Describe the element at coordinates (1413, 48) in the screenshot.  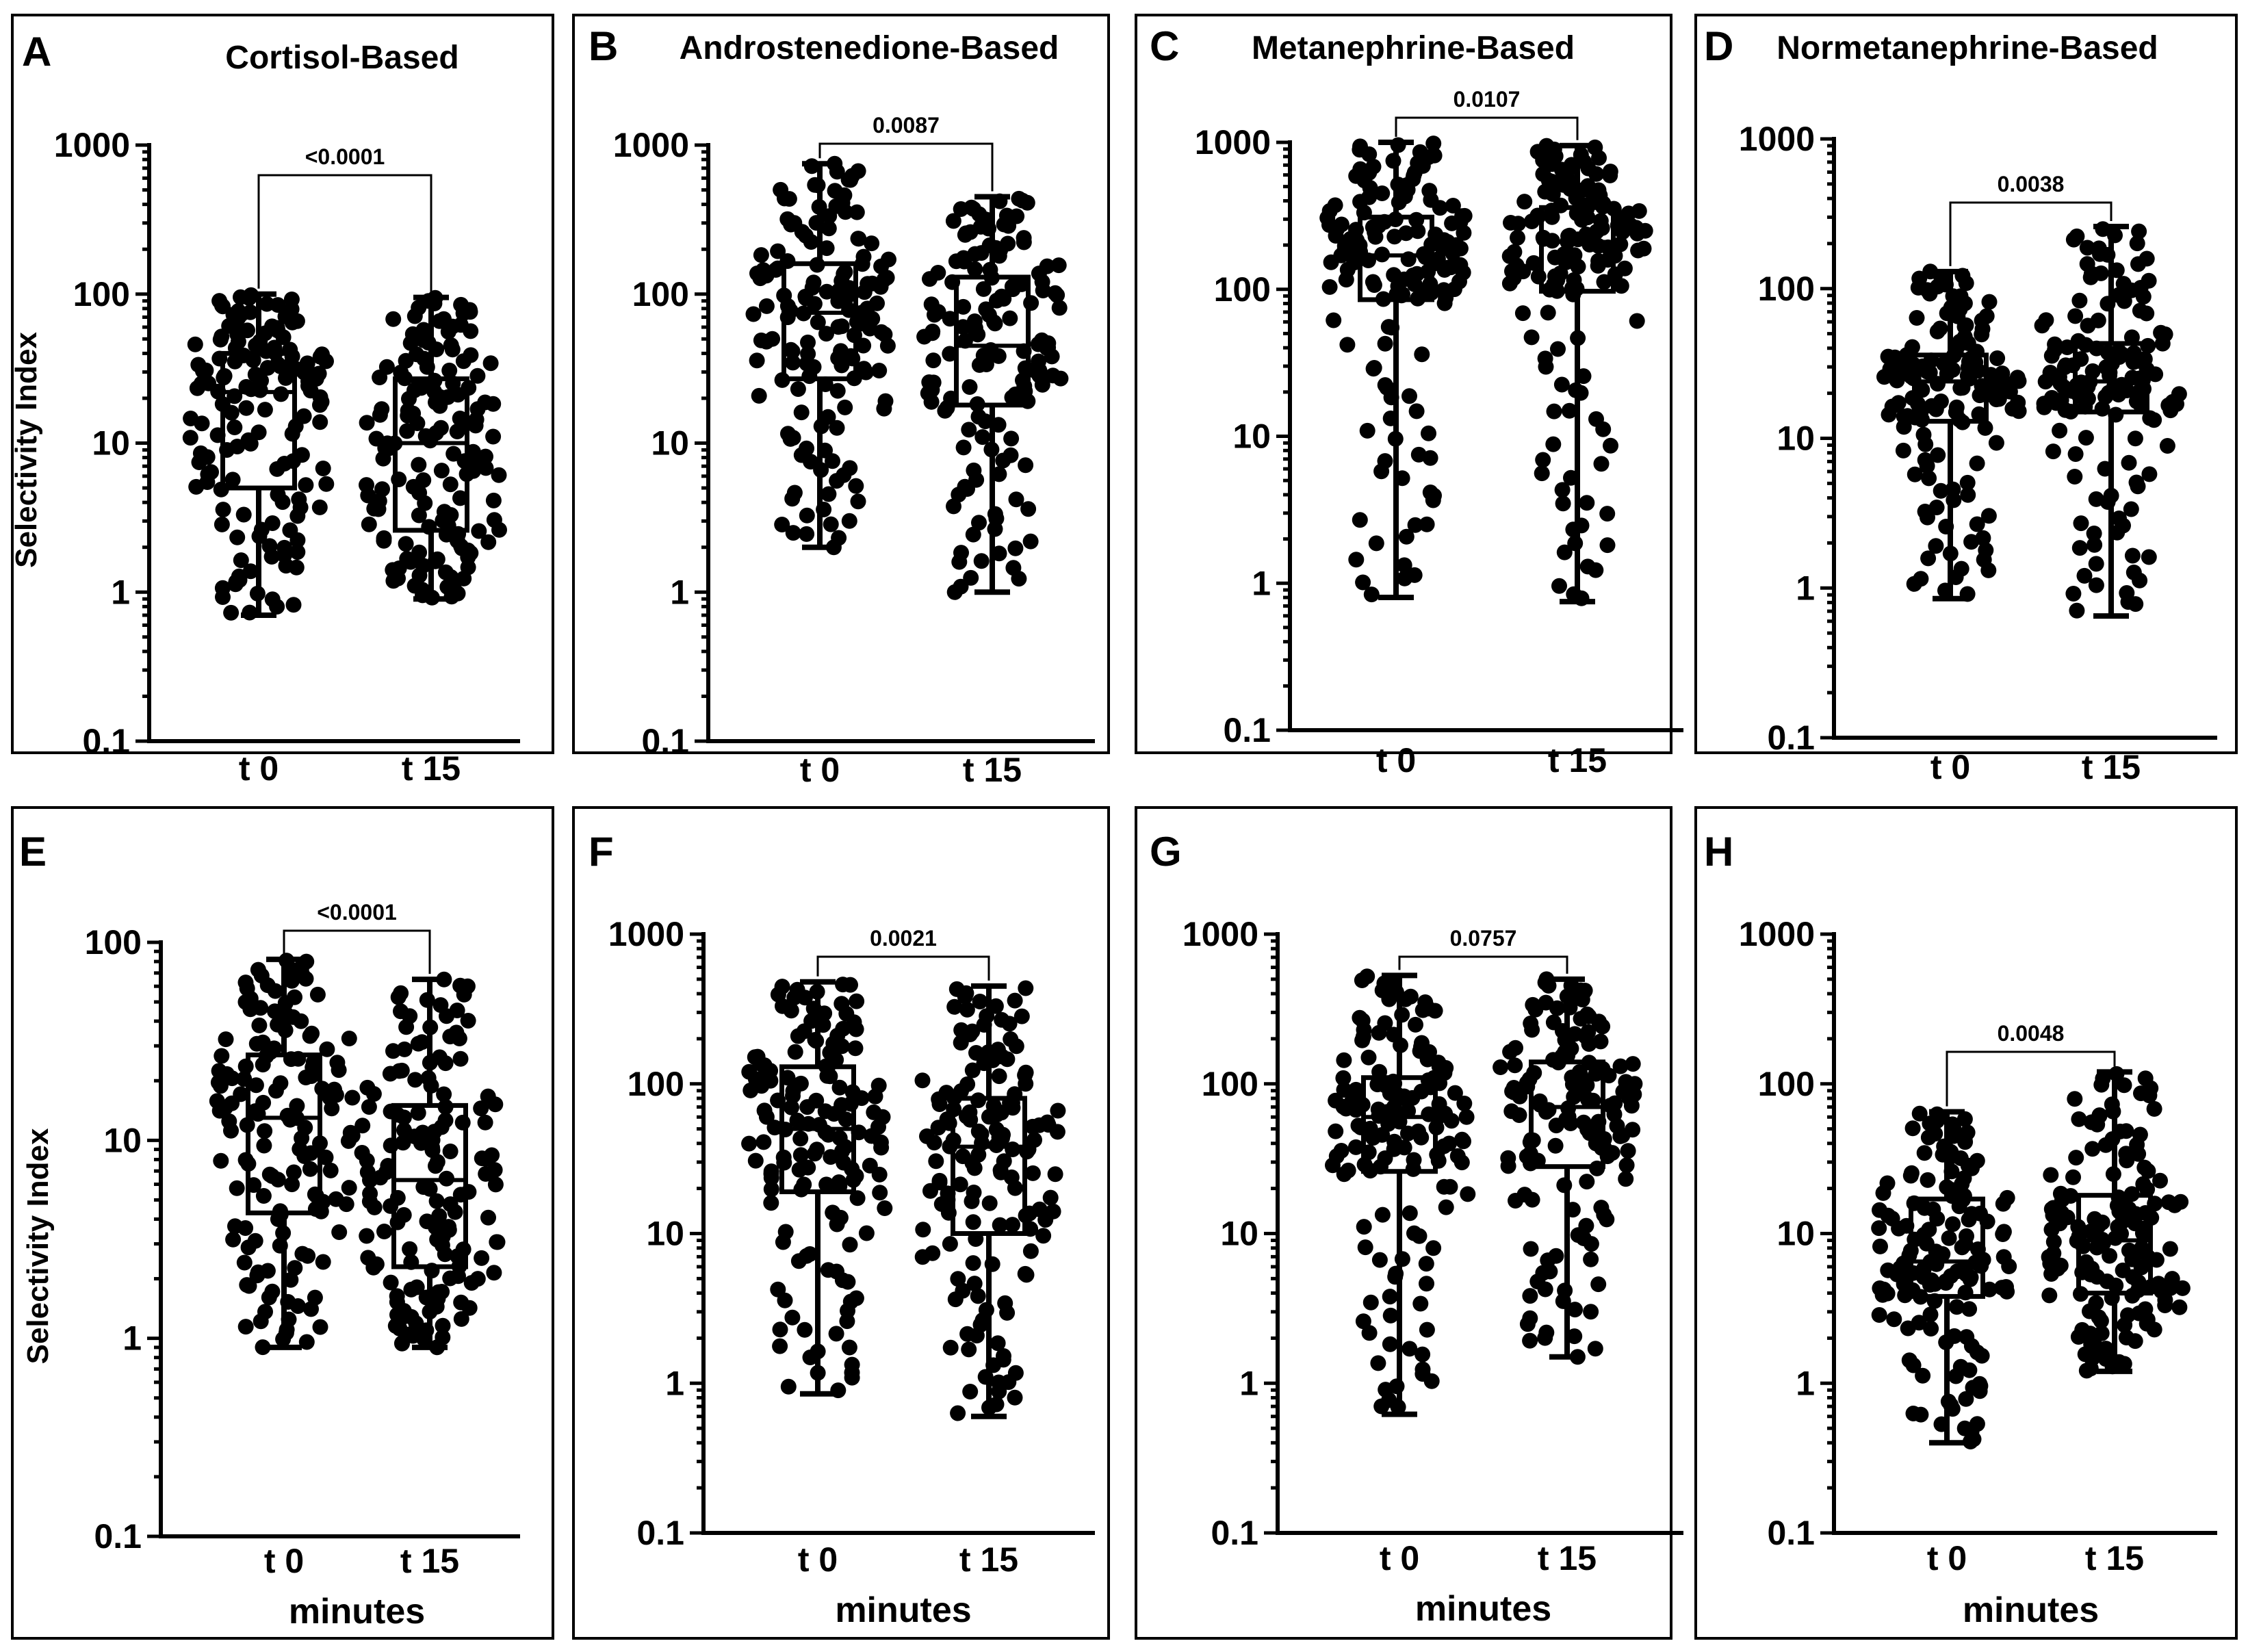
I see `panel-title: Metanephrine-Based` at that location.